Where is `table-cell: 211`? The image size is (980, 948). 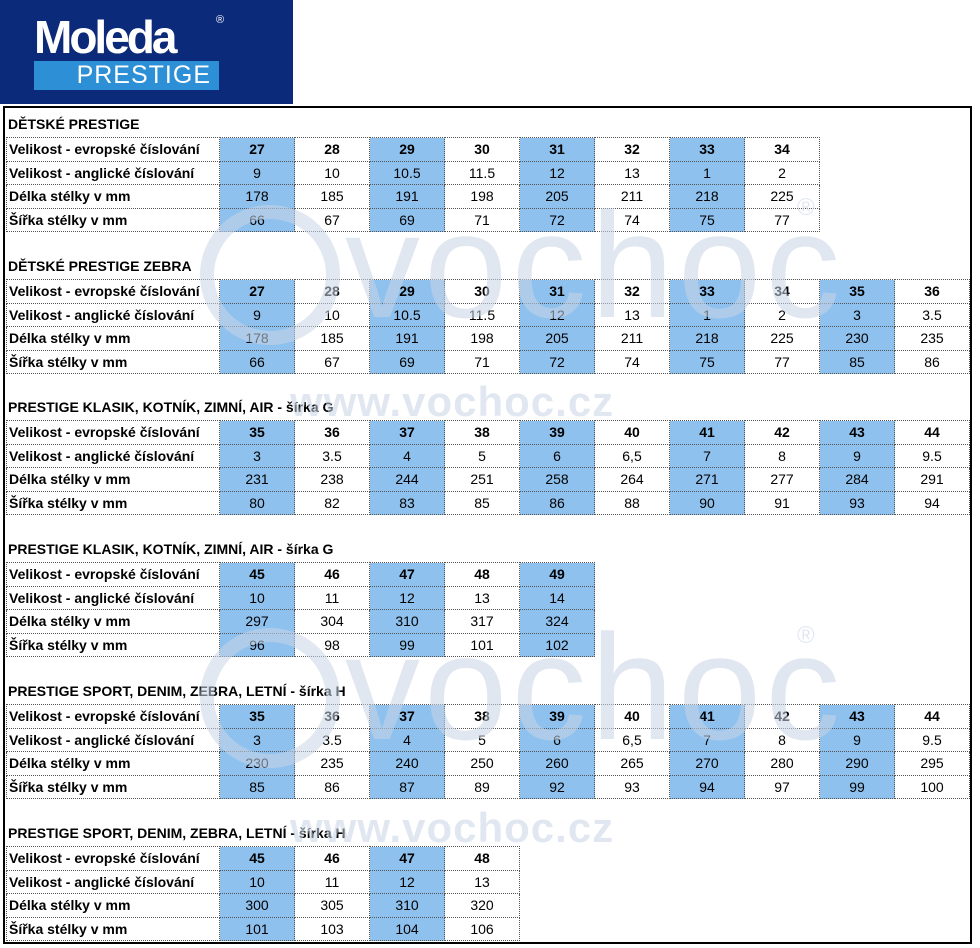
table-cell: 211 is located at coordinates (632, 338).